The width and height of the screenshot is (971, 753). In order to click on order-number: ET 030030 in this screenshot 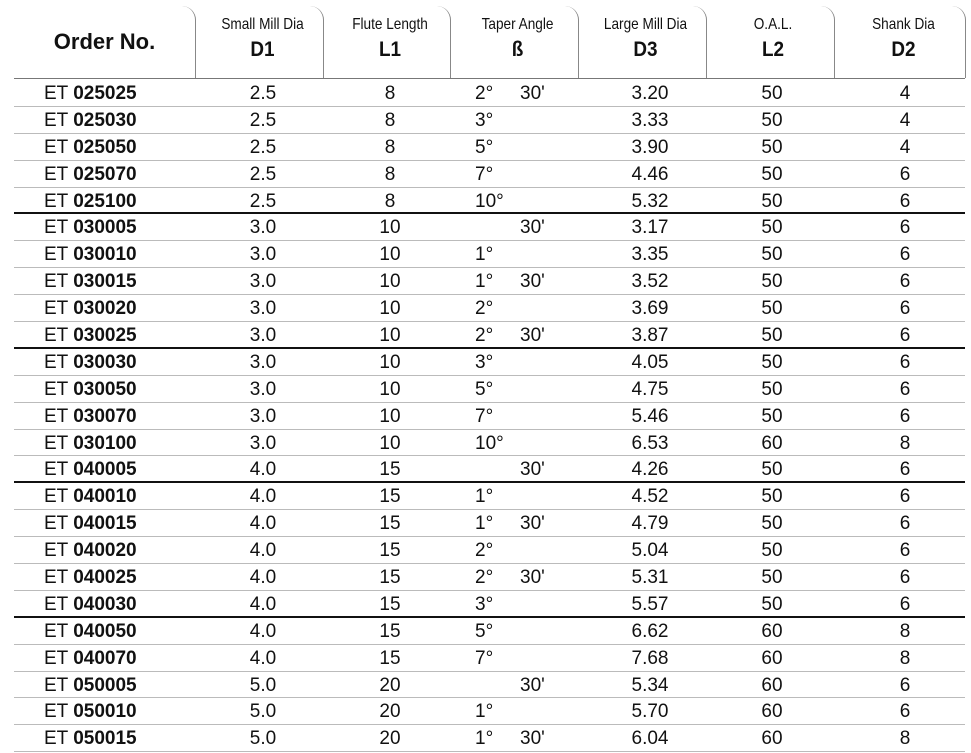, I will do `click(90, 363)`.